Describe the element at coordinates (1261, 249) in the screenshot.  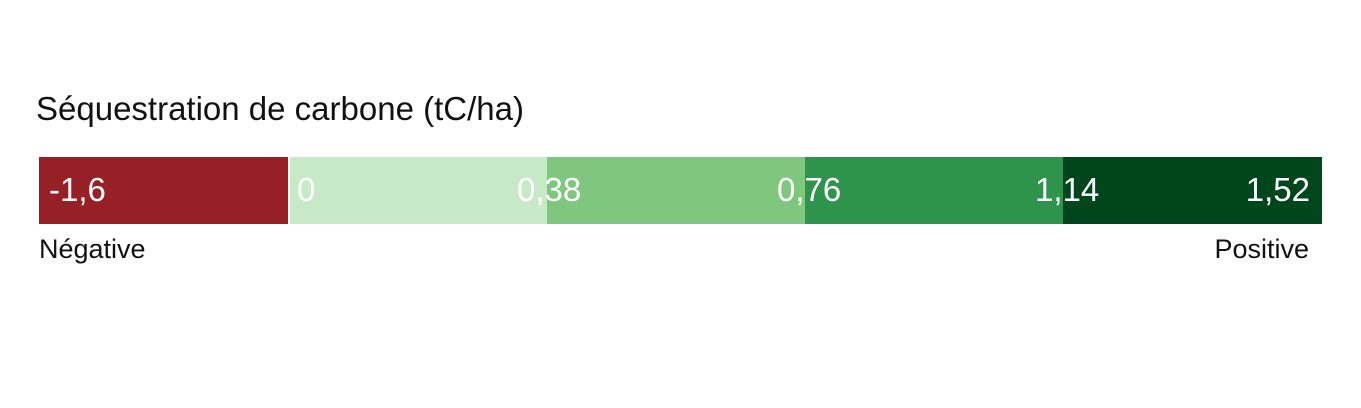
I see `positive-label: Positive` at that location.